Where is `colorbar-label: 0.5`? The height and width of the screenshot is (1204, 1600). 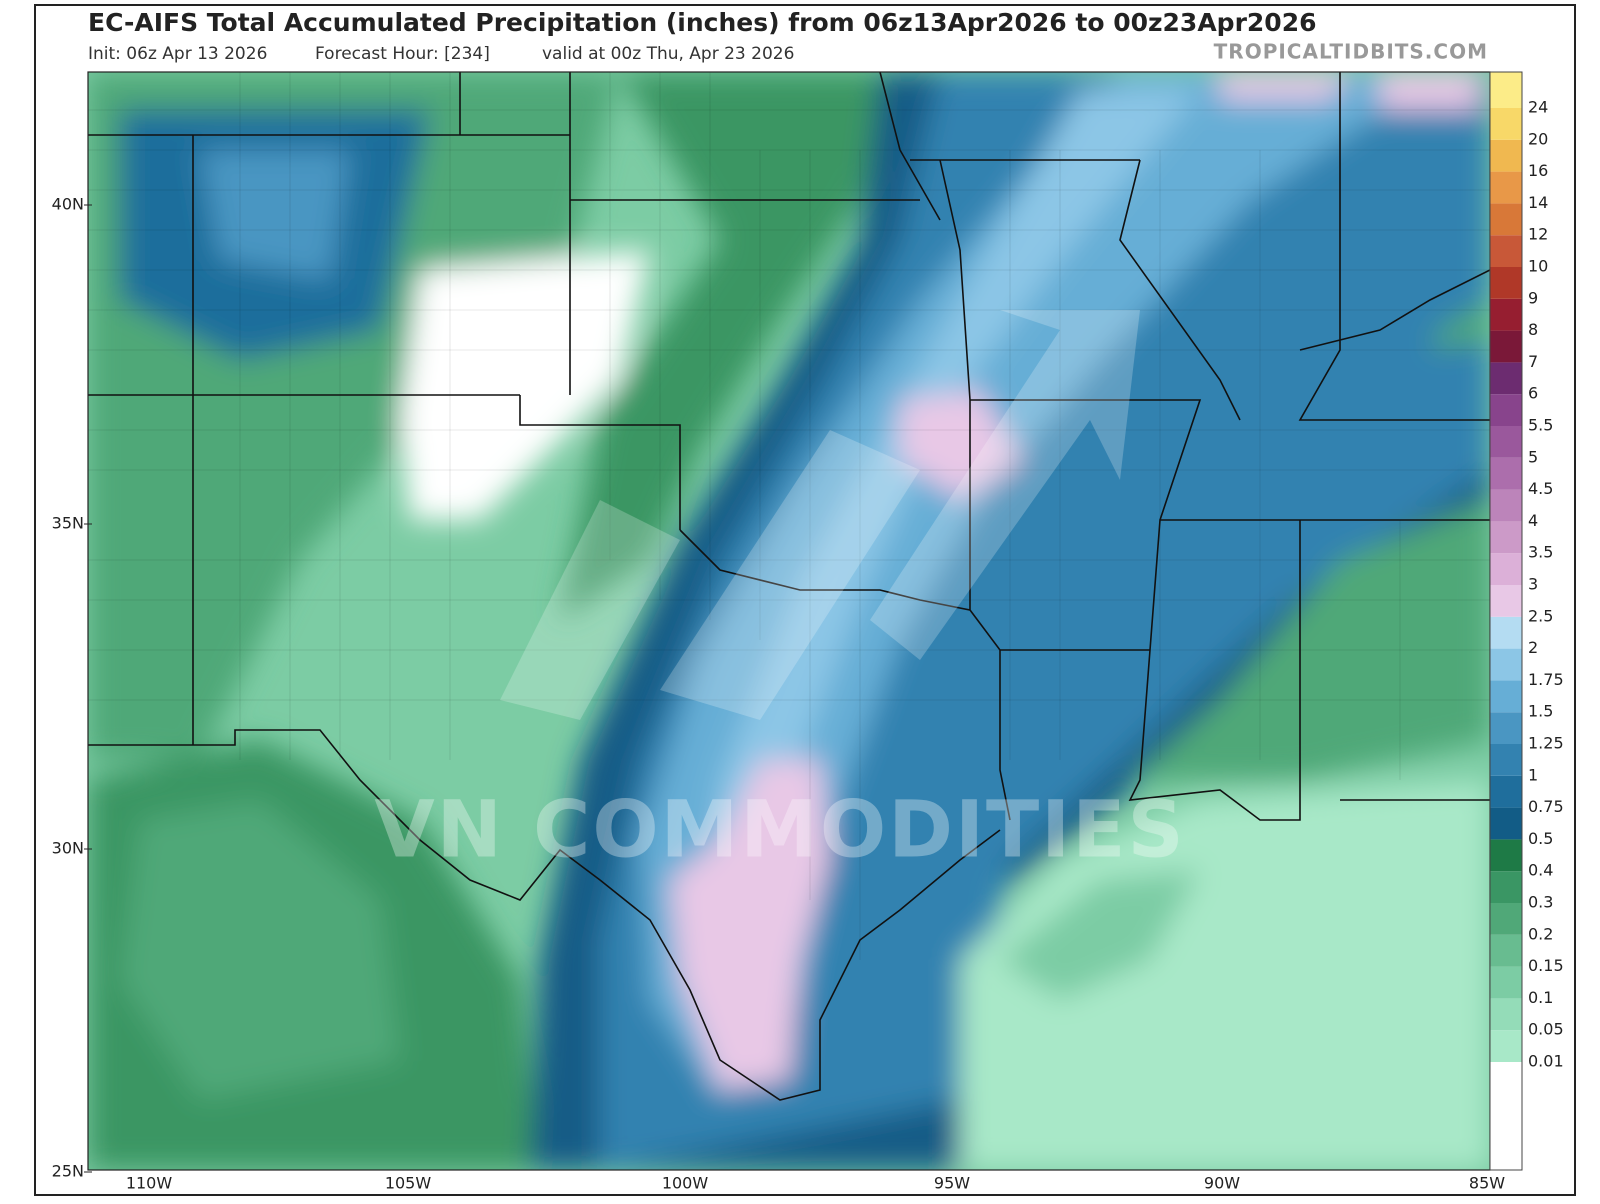
colorbar-label: 0.5 is located at coordinates (1540, 838).